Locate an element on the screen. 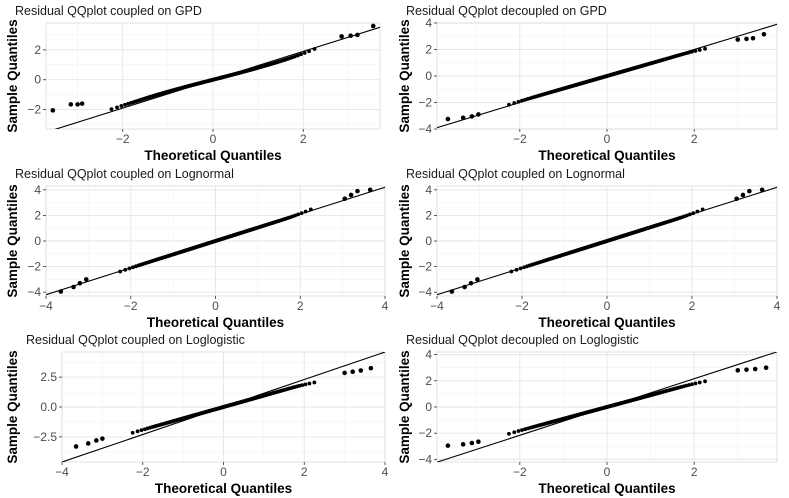 The image size is (789, 498). x-tick-label: 4 is located at coordinates (777, 306).